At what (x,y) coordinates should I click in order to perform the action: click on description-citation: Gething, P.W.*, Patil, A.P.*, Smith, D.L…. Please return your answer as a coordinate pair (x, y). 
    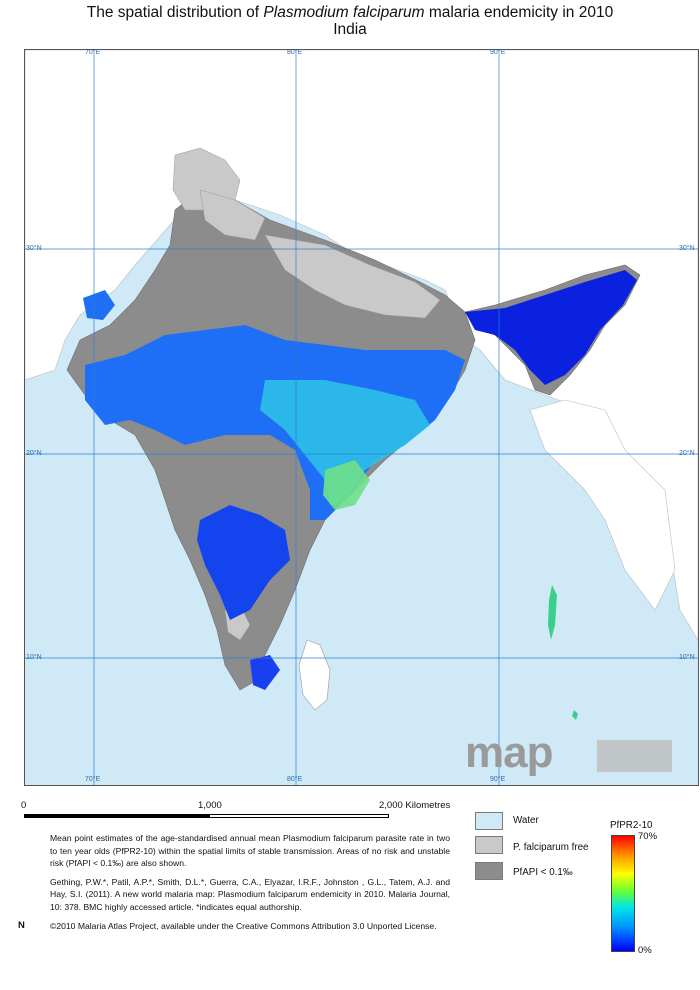
    Looking at the image, I should click on (250, 894).